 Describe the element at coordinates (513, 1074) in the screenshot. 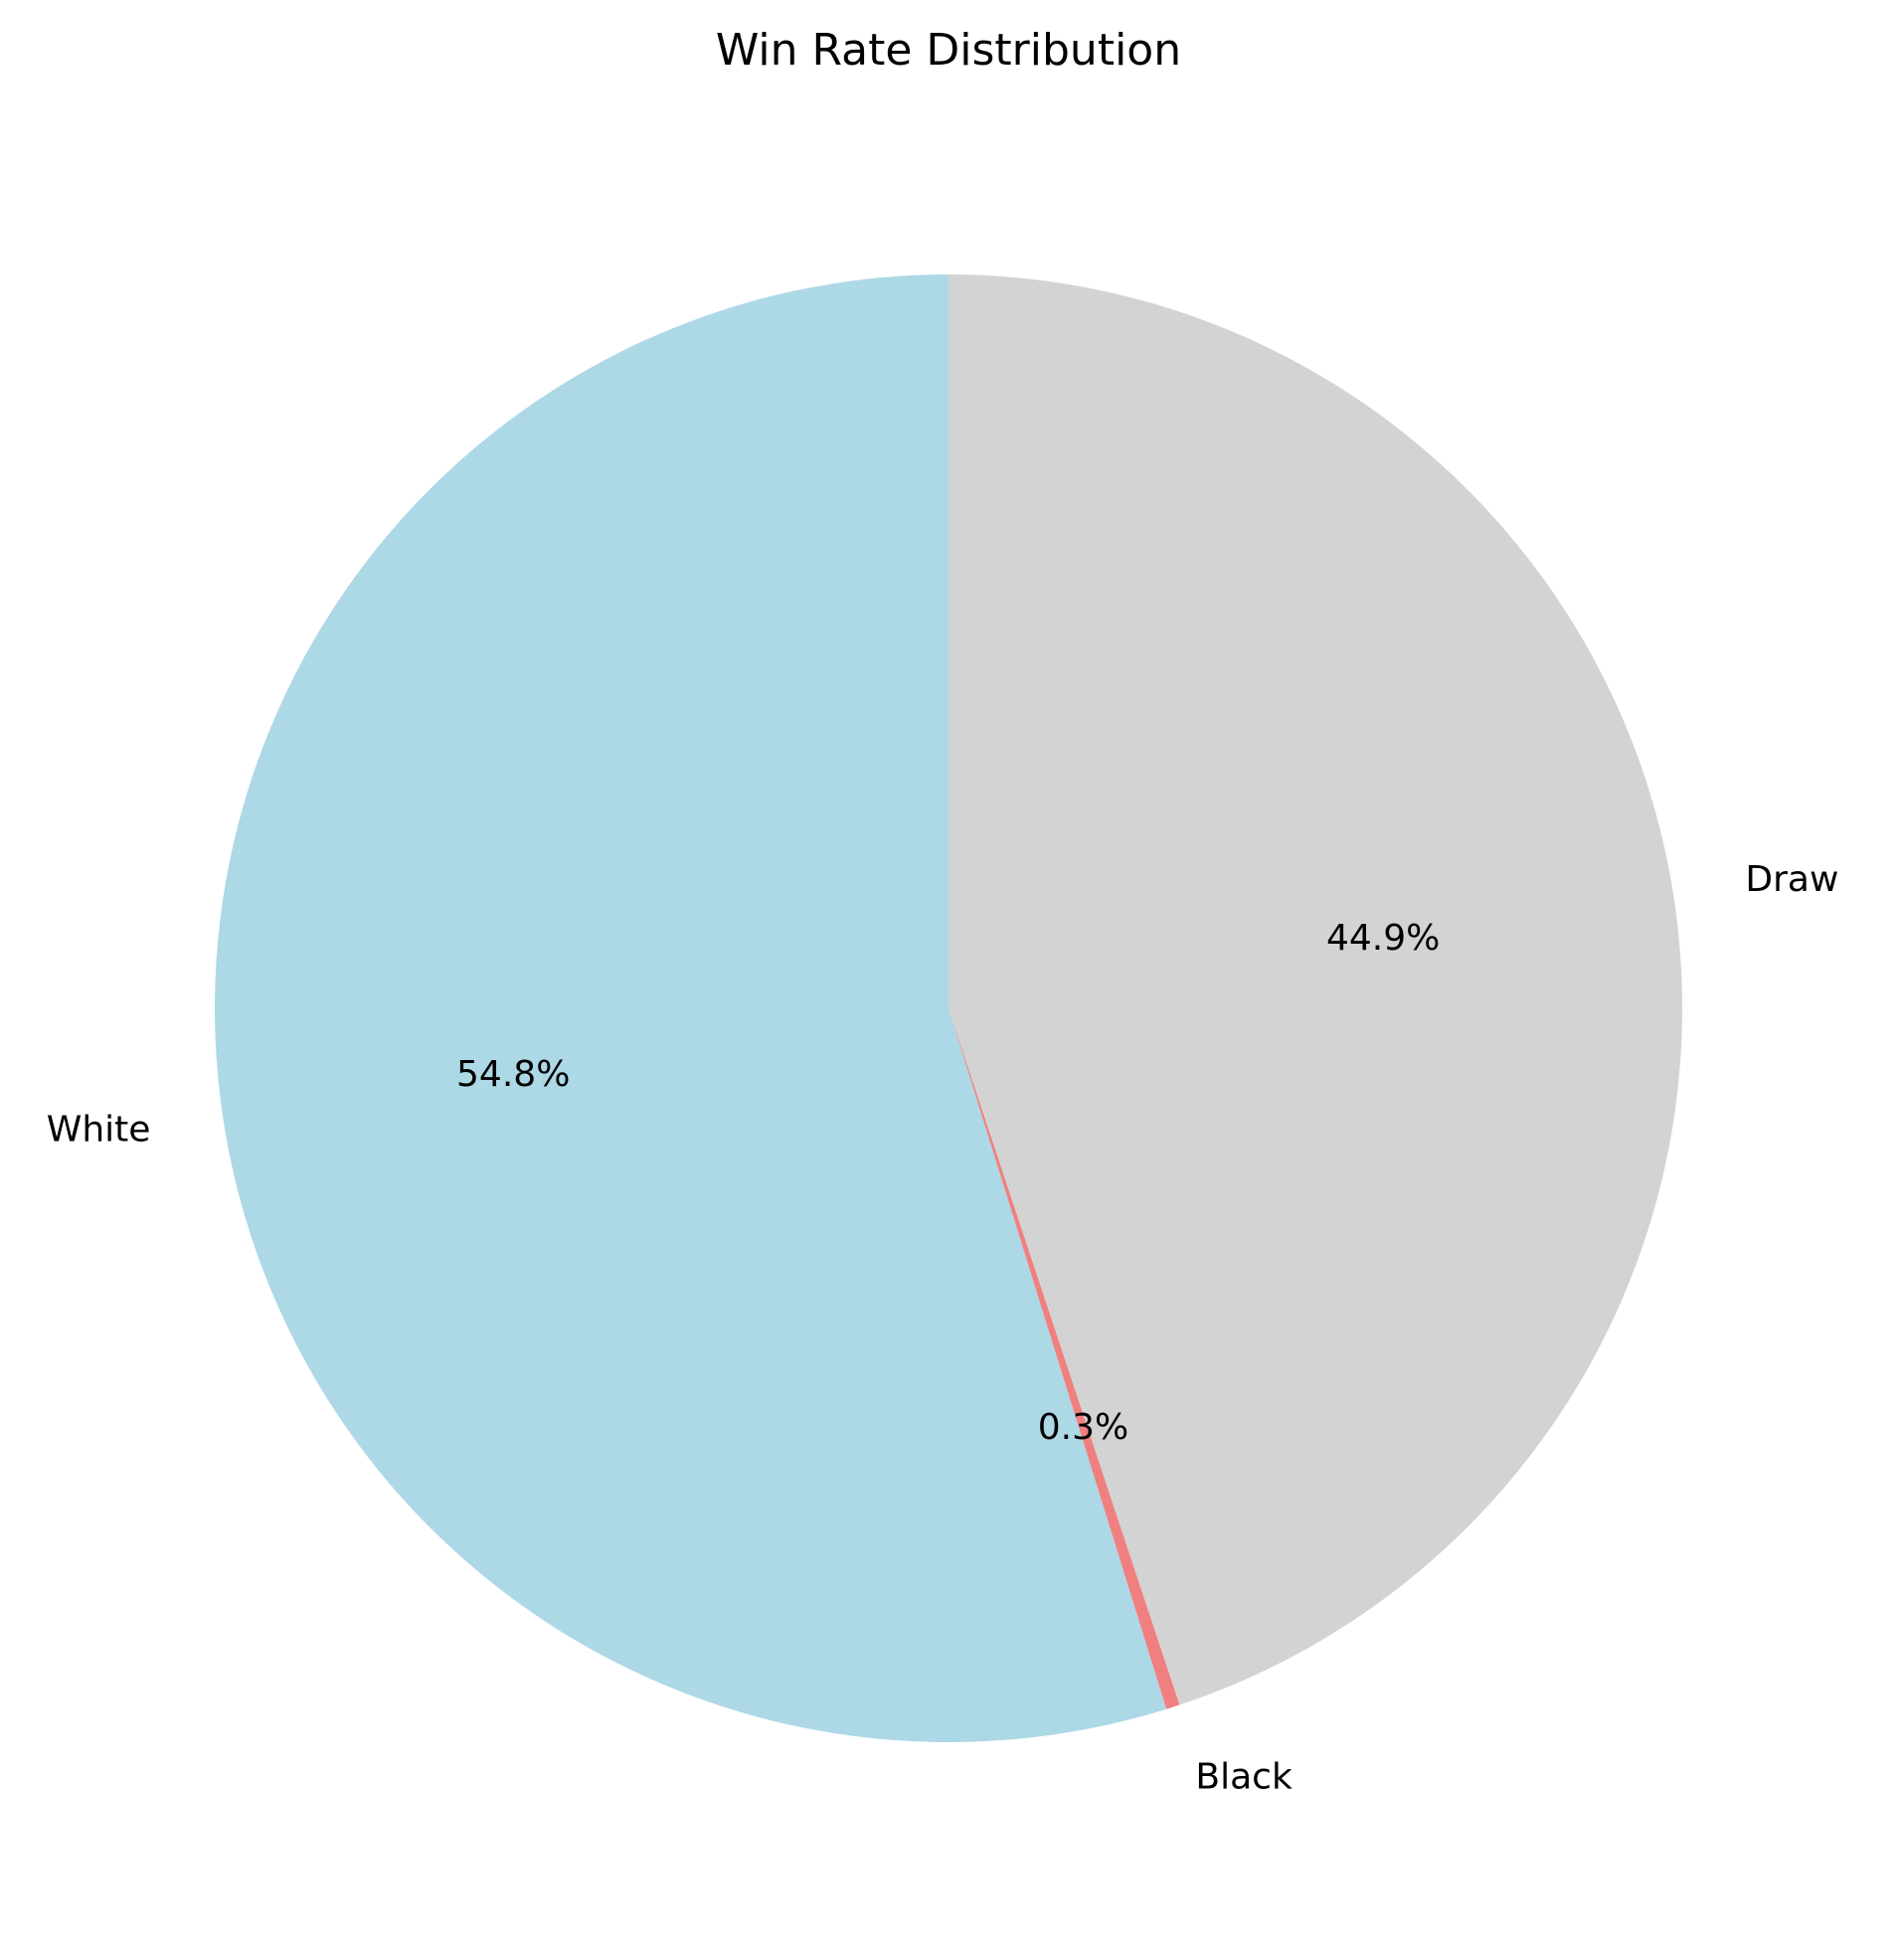

I see `percent-label-white: 54.8%` at that location.